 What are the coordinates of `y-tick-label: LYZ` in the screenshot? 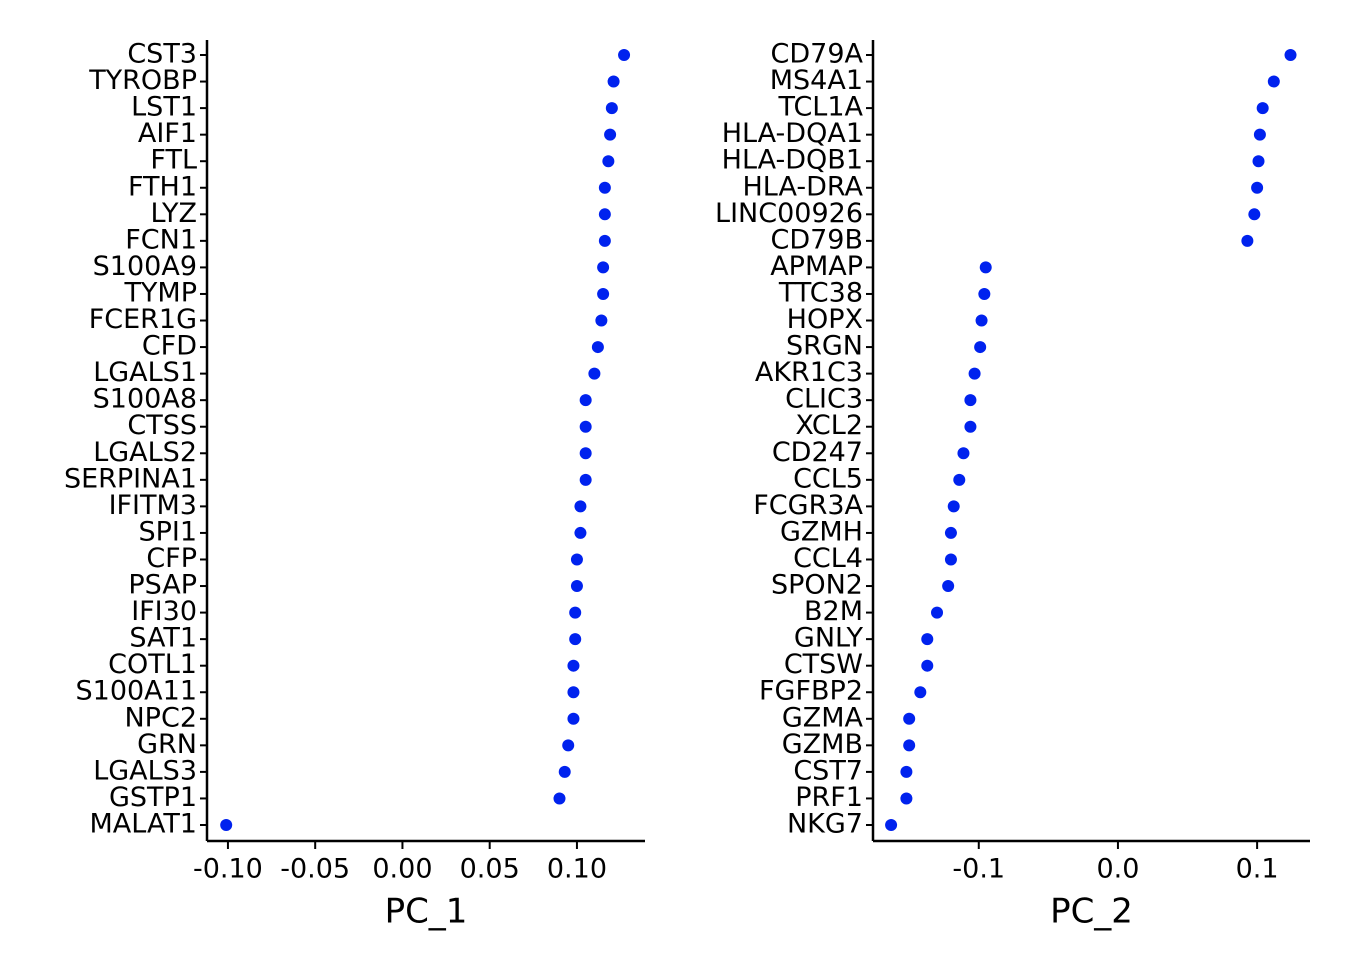 It's located at (174, 213).